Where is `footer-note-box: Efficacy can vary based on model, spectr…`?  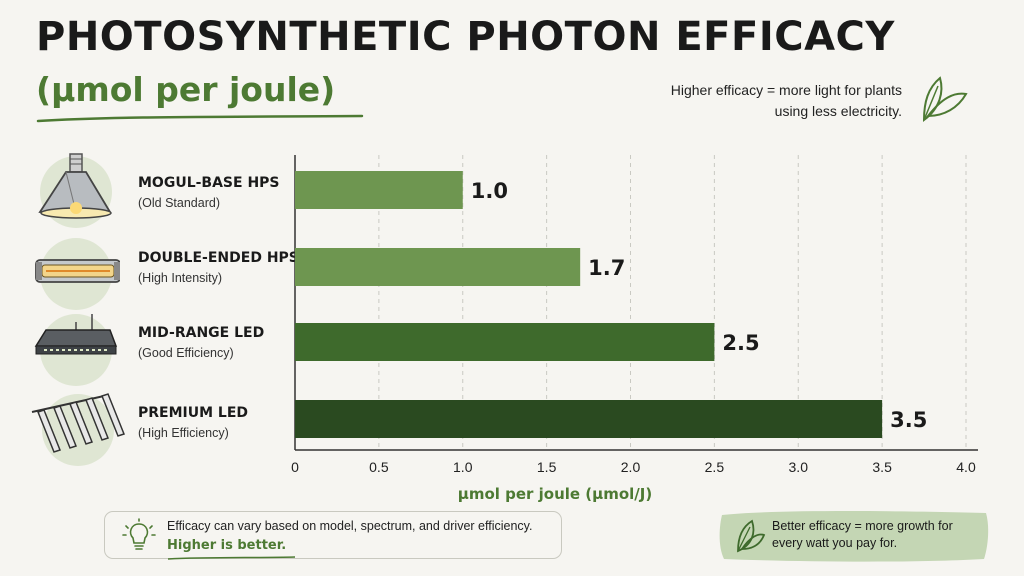
footer-note-box: Efficacy can vary based on model, spectr… is located at coordinates (333, 535).